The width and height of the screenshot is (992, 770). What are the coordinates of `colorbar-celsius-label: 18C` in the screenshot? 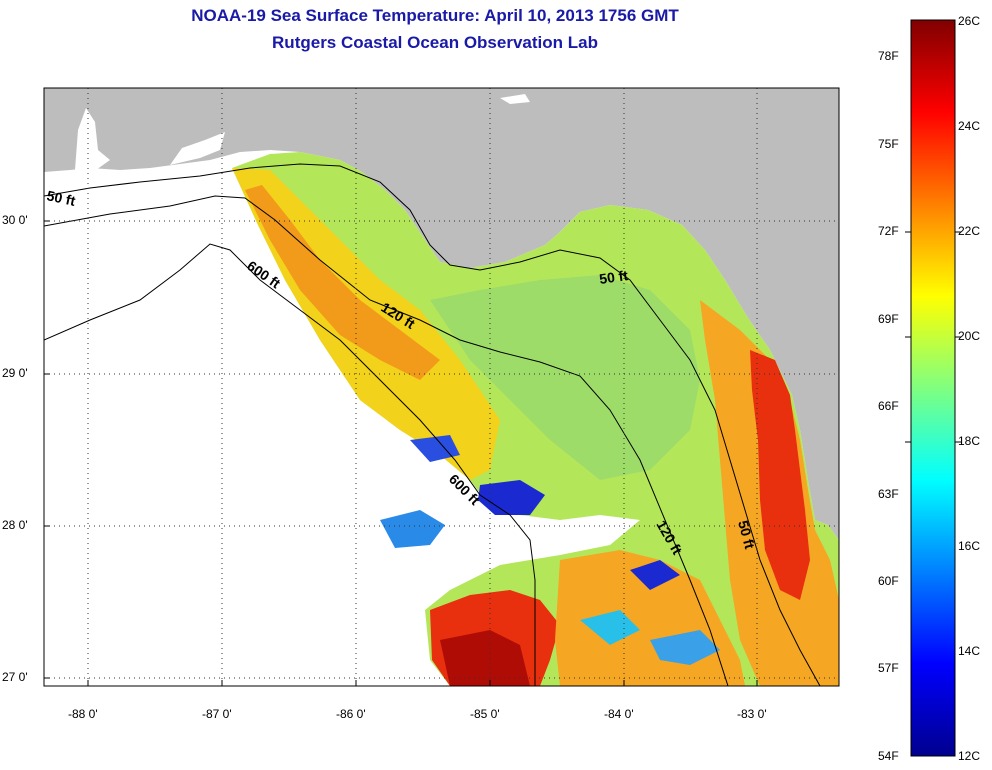 It's located at (969, 441).